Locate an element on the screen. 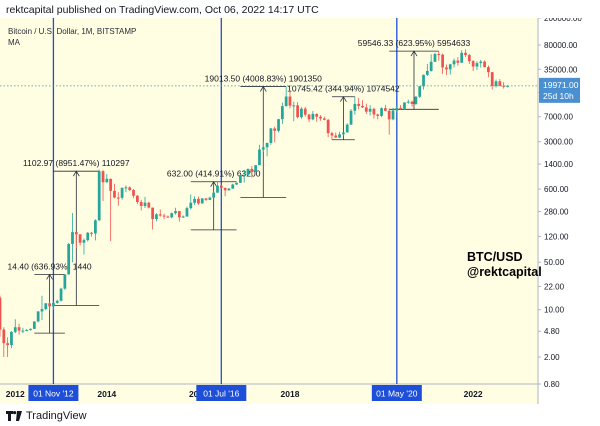 This screenshot has height=426, width=600. range-label: 632.00 (414.91%) 63200 is located at coordinates (214, 174).